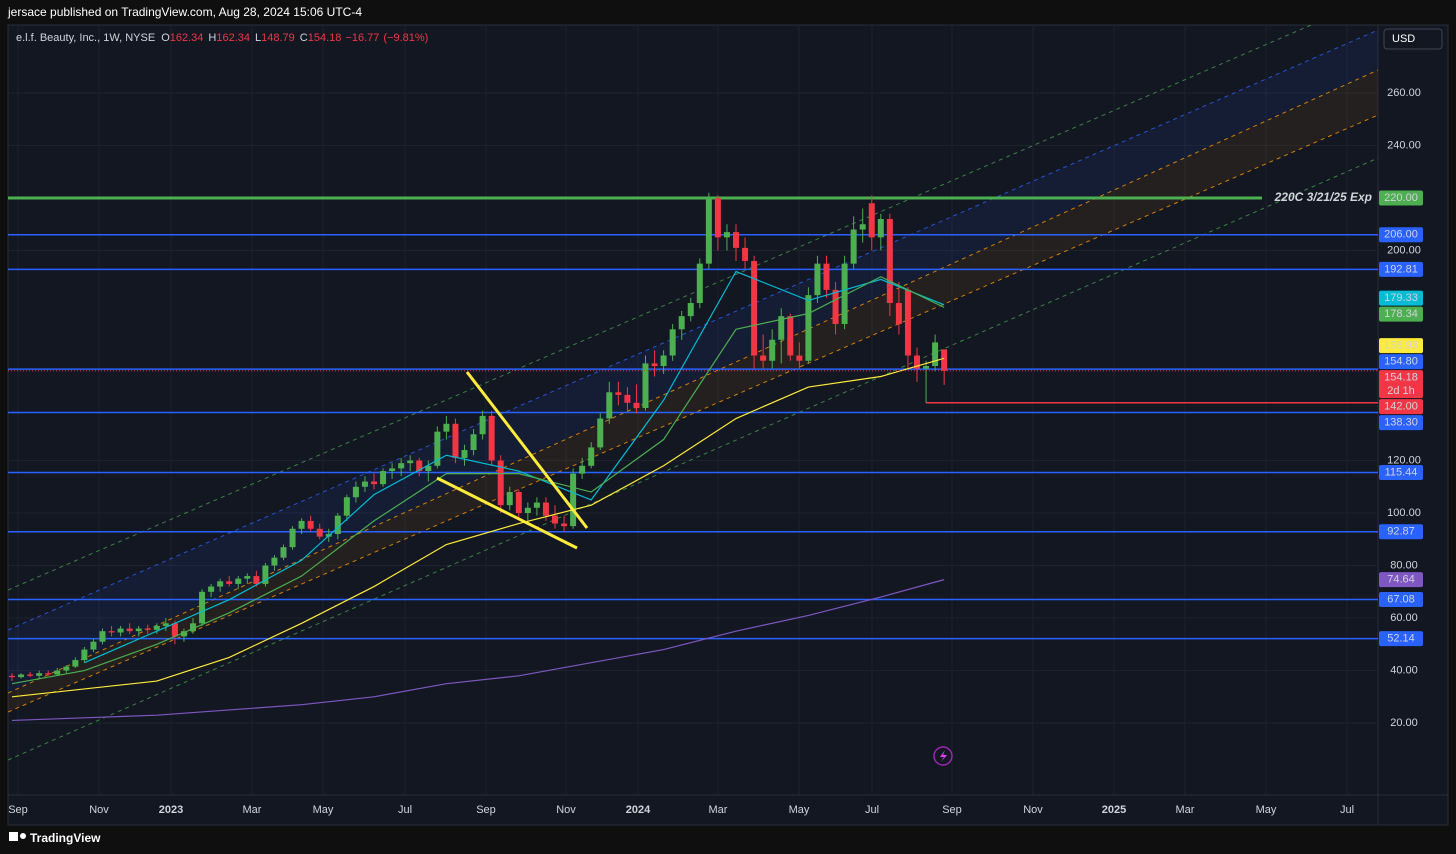 This screenshot has width=1456, height=854. Describe the element at coordinates (405, 38) in the screenshot. I see `change-pct: (−9.81%)` at that location.